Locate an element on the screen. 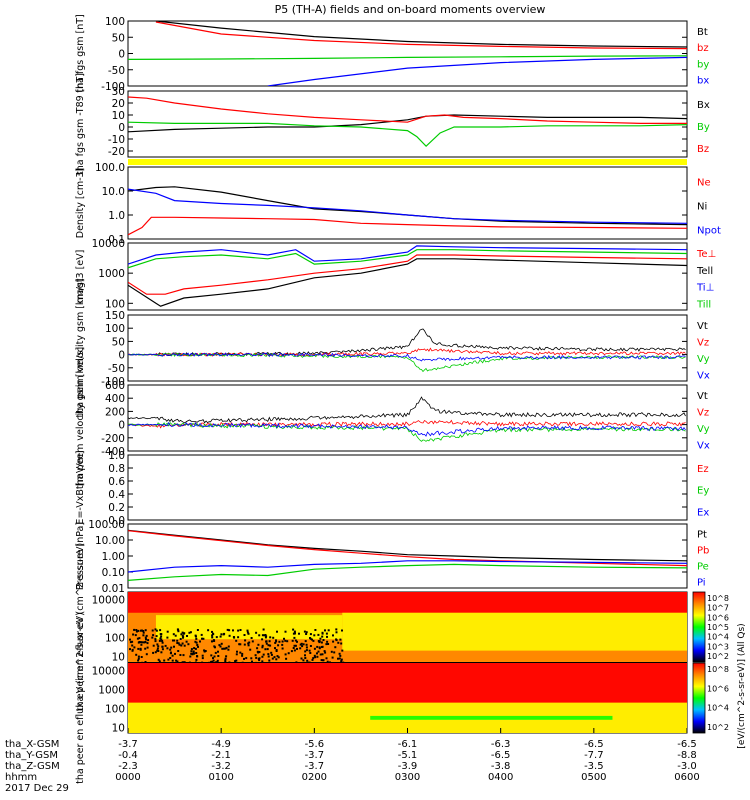 Image resolution: width=750 pixels, height=800 pixels. ve-legend-Vy: Vy is located at coordinates (703, 429).